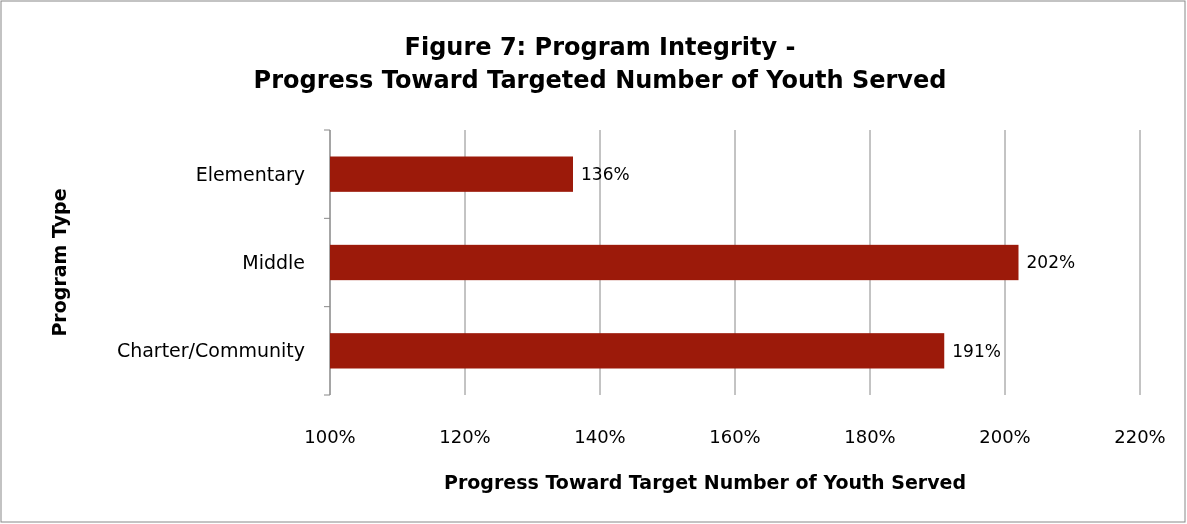 The width and height of the screenshot is (1187, 524). Describe the element at coordinates (705, 482) in the screenshot. I see `x-axis-title: Progress Toward Target Number of Youth Served` at that location.